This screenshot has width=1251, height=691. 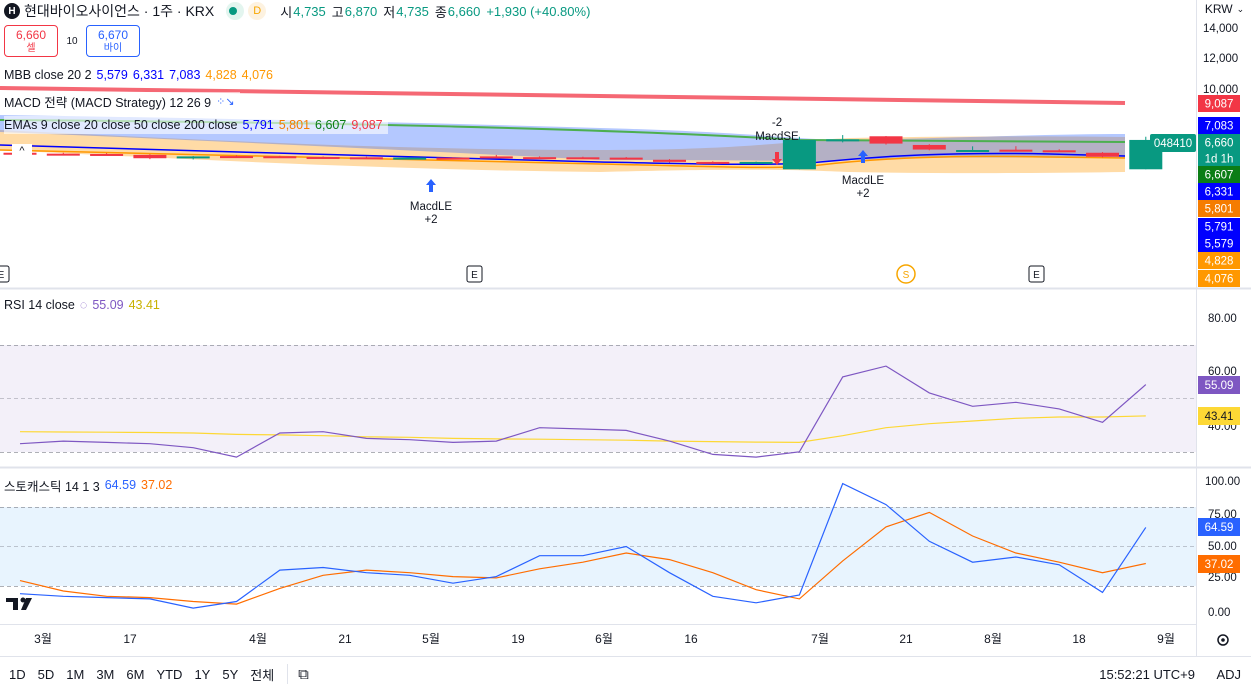 I want to click on rsi-label: RSI 14 close, so click(x=39, y=305).